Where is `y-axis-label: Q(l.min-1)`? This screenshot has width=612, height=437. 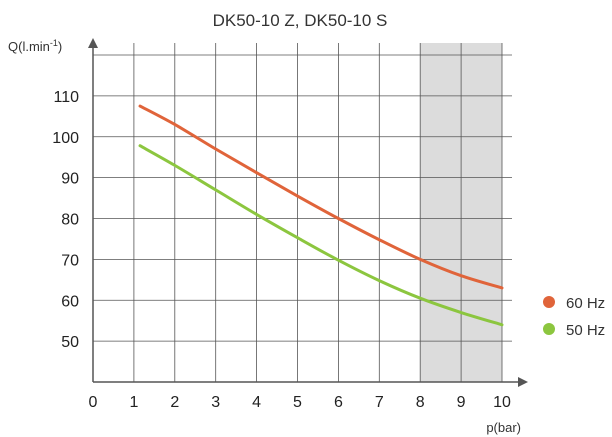
y-axis-label: Q(l.min-1) is located at coordinates (35, 46).